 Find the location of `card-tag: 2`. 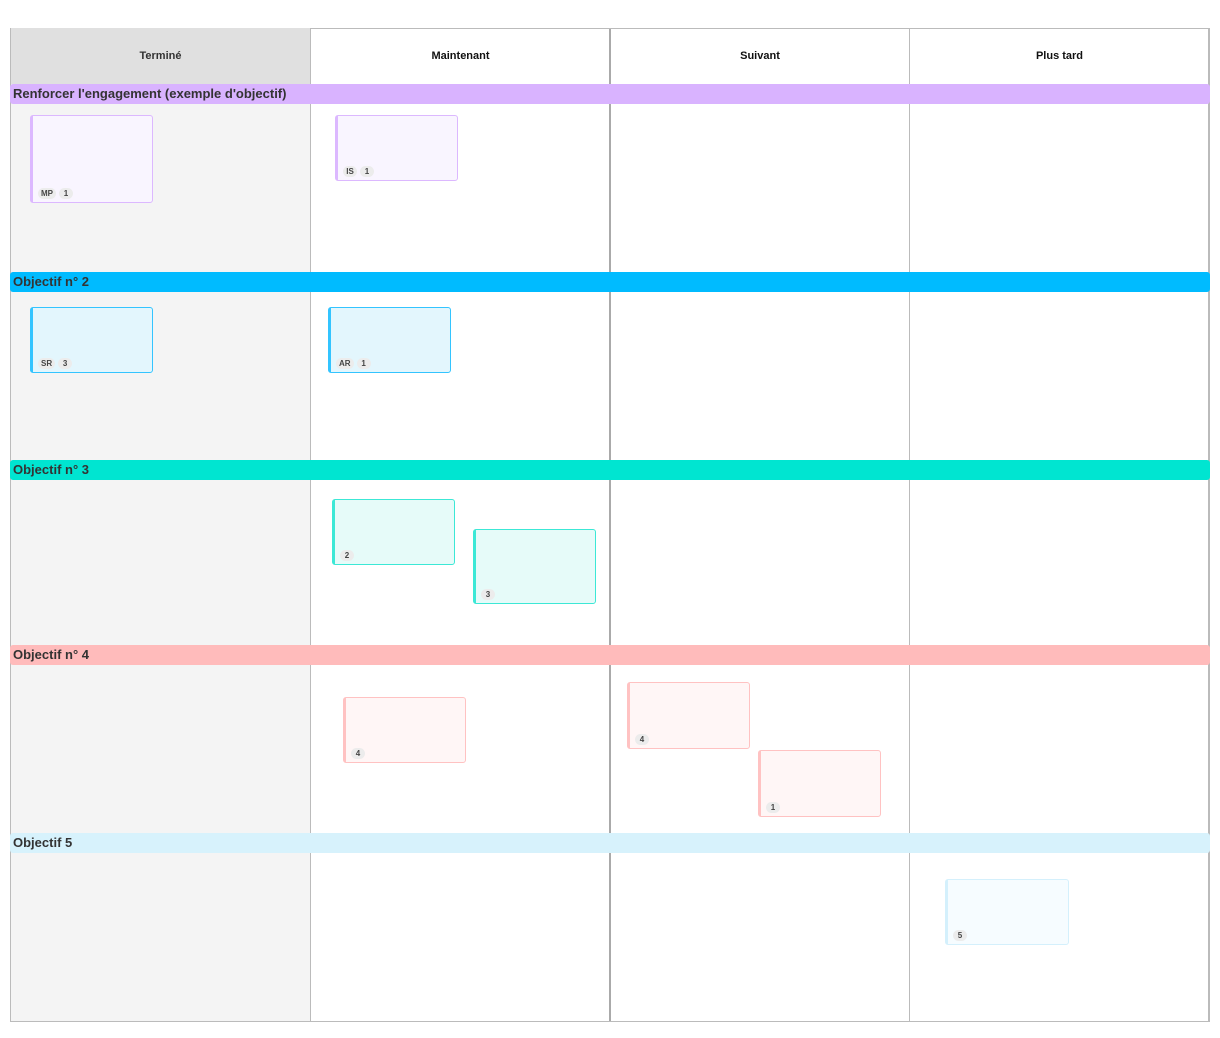

card-tag: 2 is located at coordinates (347, 555).